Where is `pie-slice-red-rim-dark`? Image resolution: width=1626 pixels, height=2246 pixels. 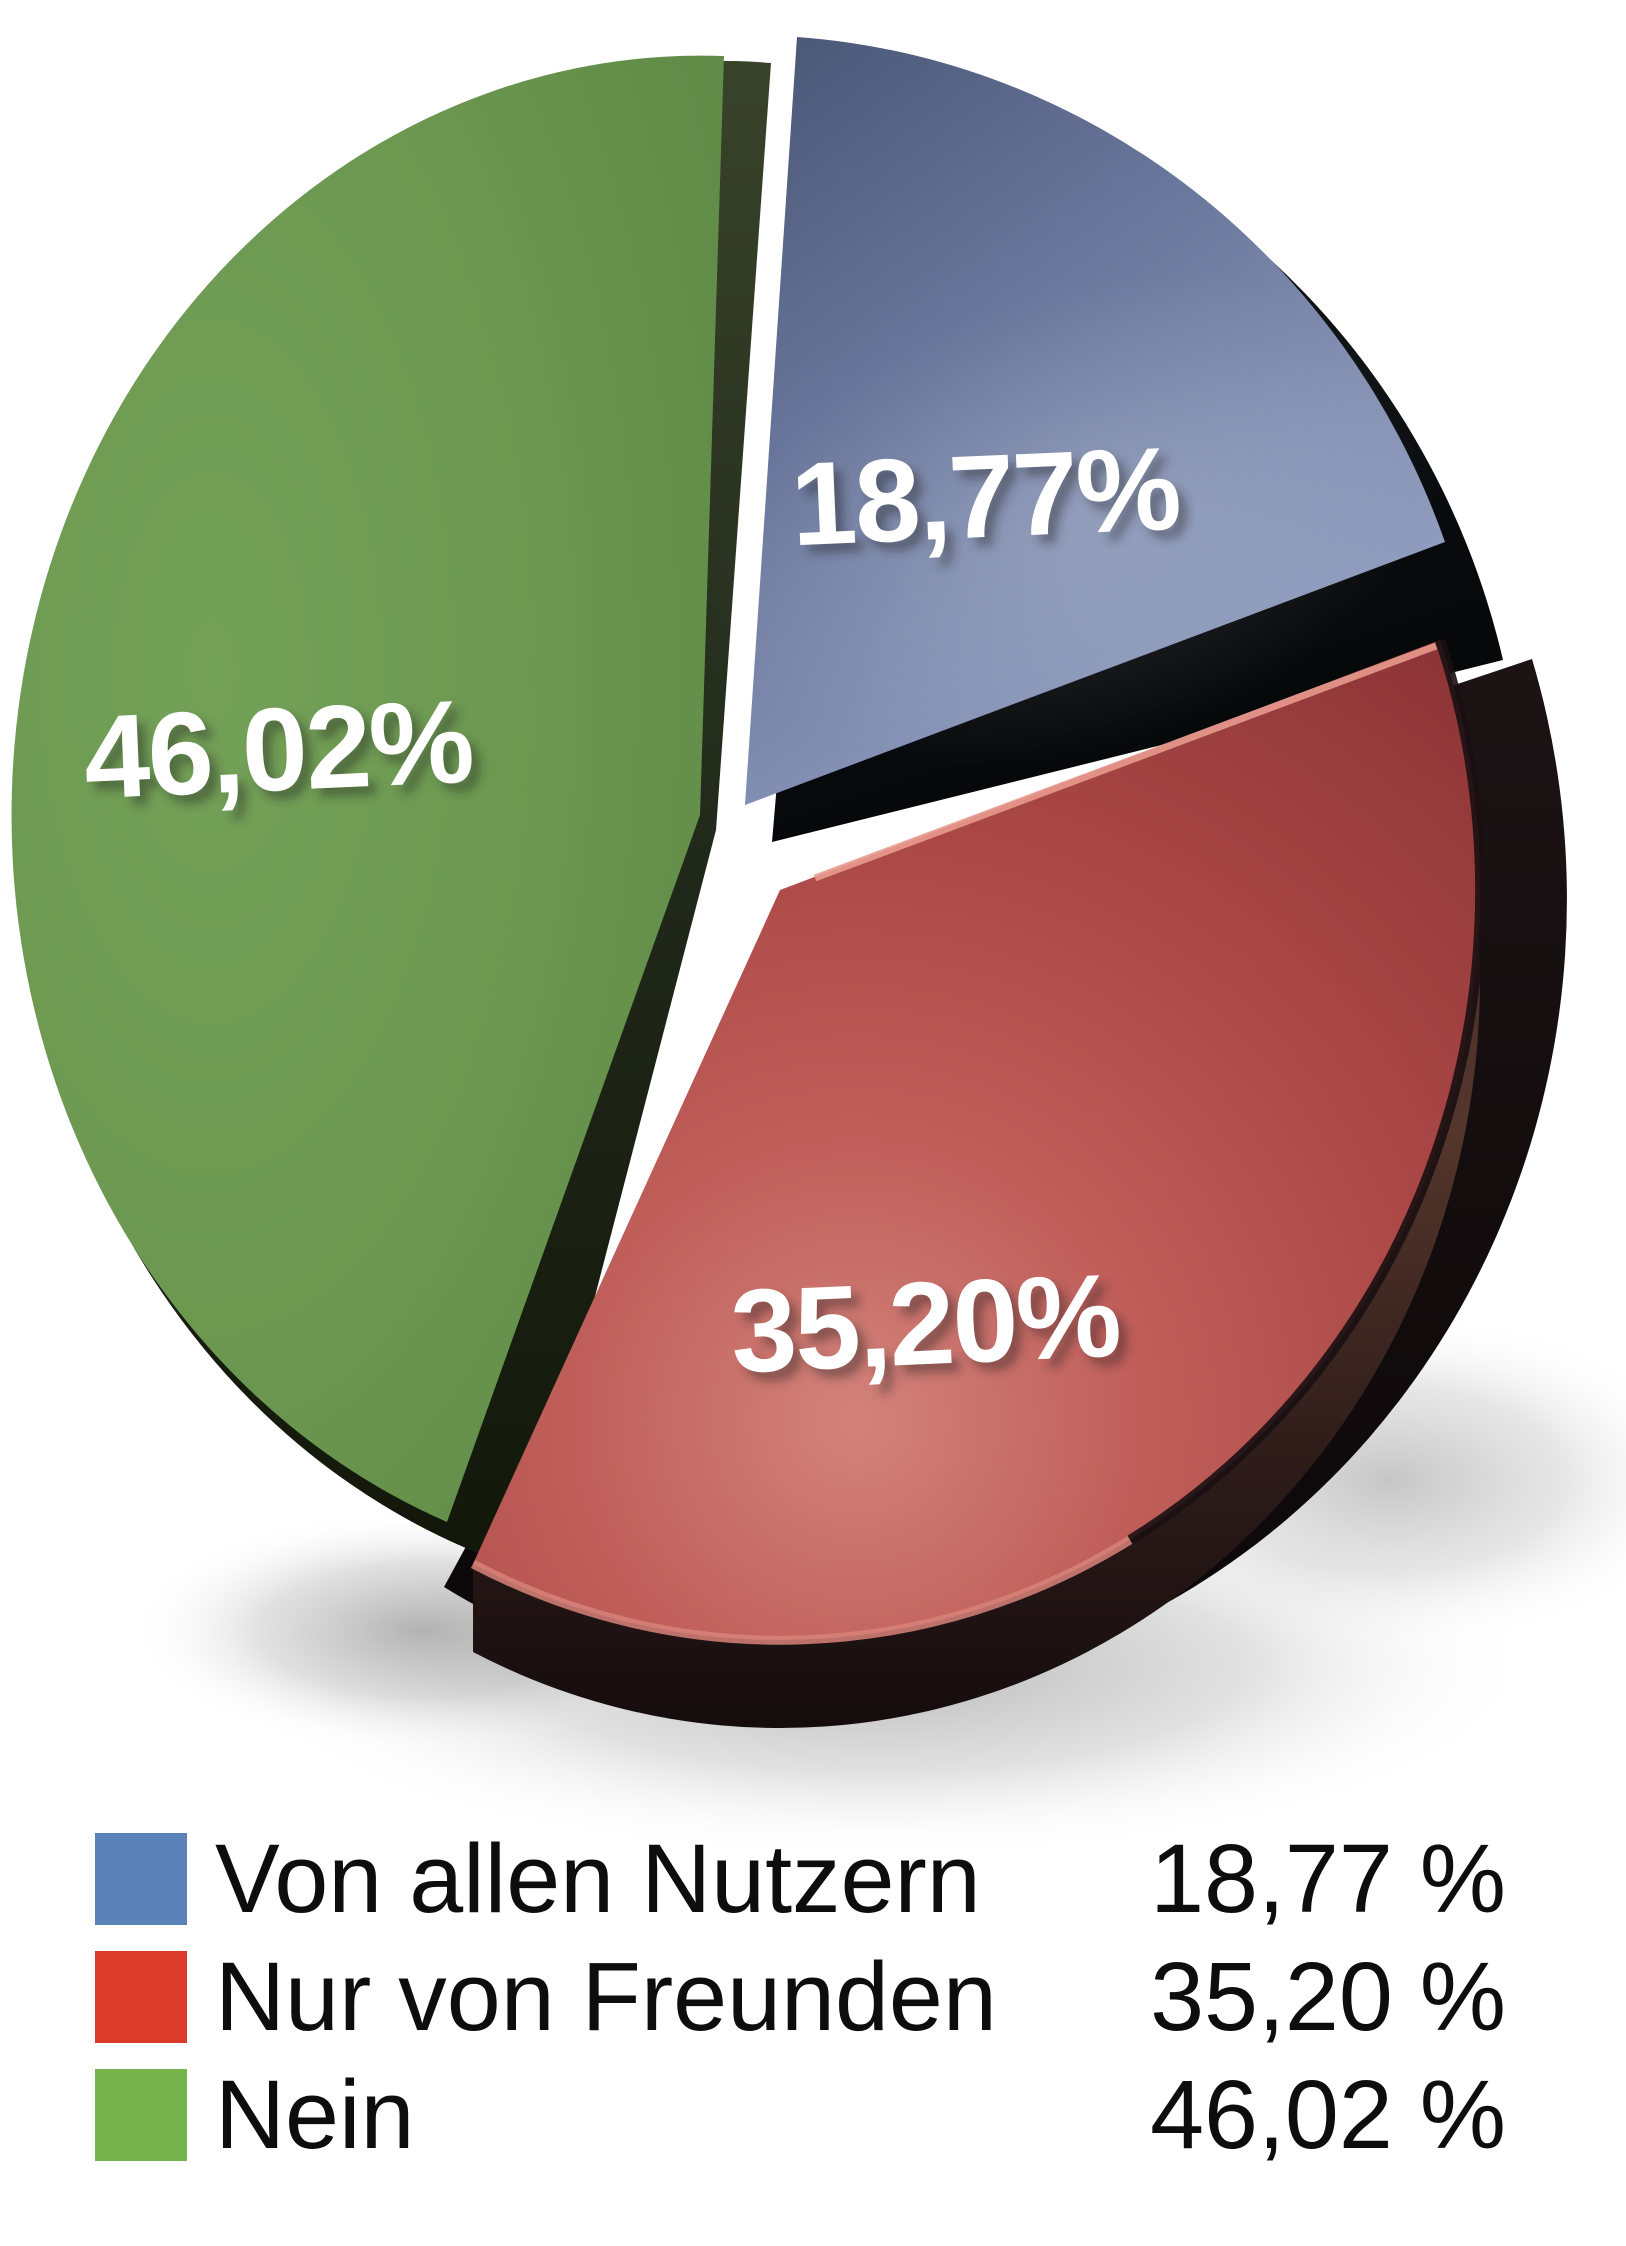 pie-slice-red-rim-dark is located at coordinates (1306, 1091).